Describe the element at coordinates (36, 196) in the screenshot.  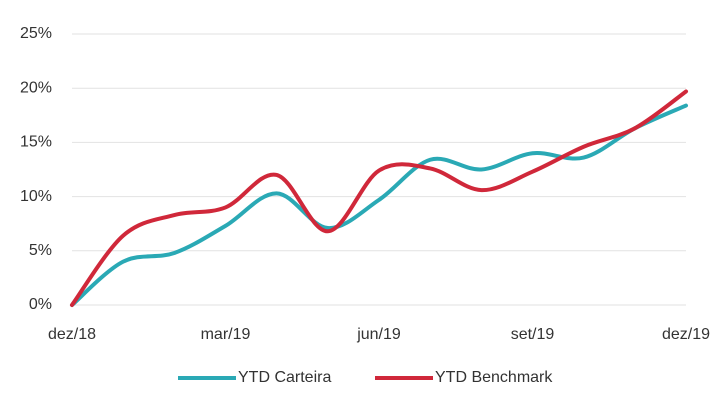
I see `y-tick-label: 10%` at that location.